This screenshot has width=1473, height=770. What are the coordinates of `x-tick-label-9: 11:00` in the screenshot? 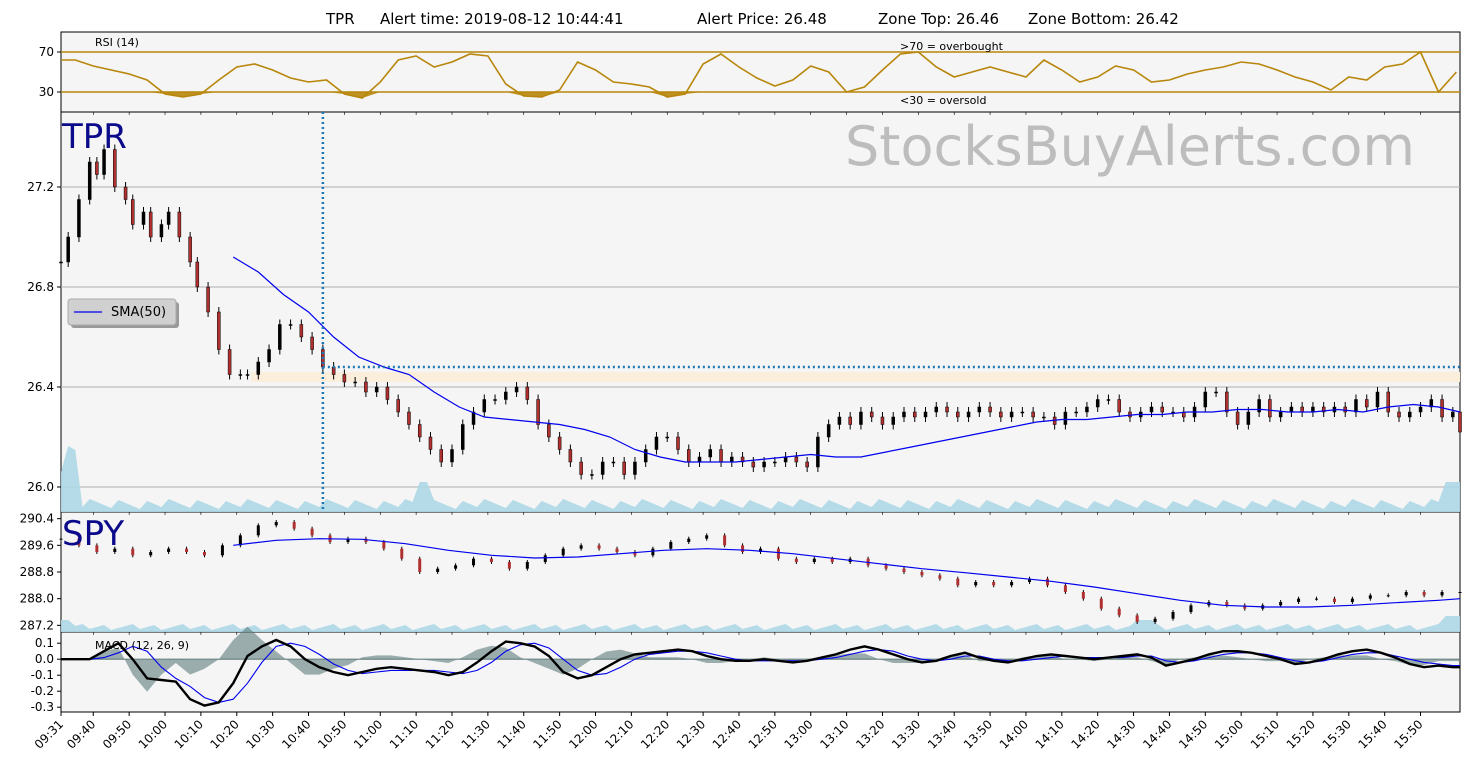 It's located at (368, 734).